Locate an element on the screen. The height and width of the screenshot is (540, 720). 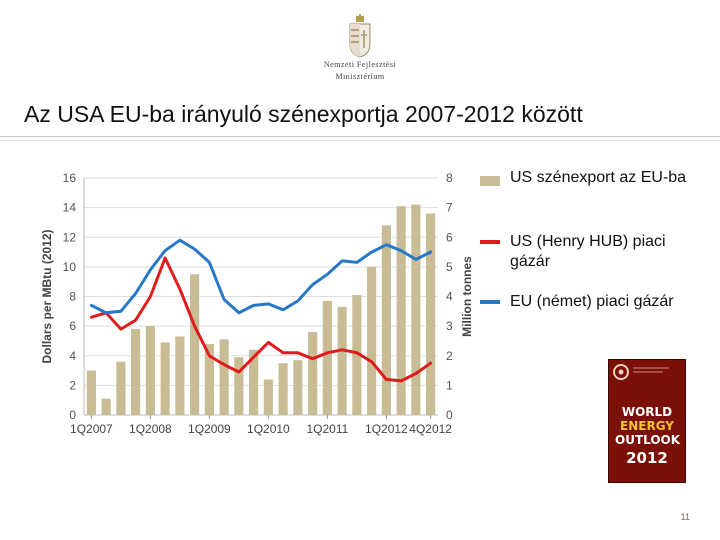
title-divider is located at coordinates (360, 136).